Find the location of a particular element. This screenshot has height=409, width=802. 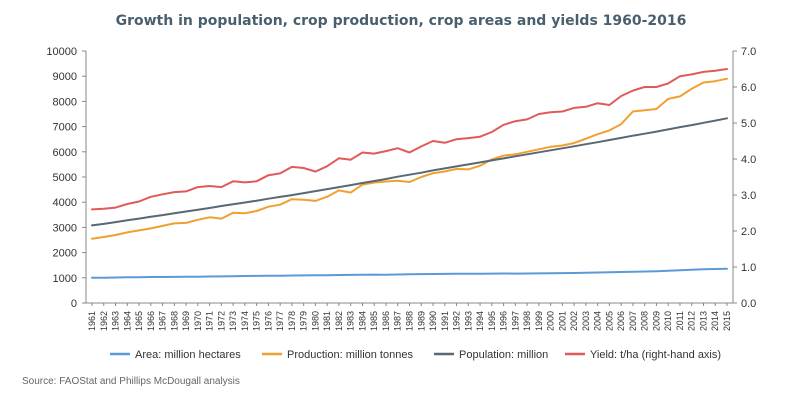

y-left-tick-label: 0 is located at coordinates (74, 304).